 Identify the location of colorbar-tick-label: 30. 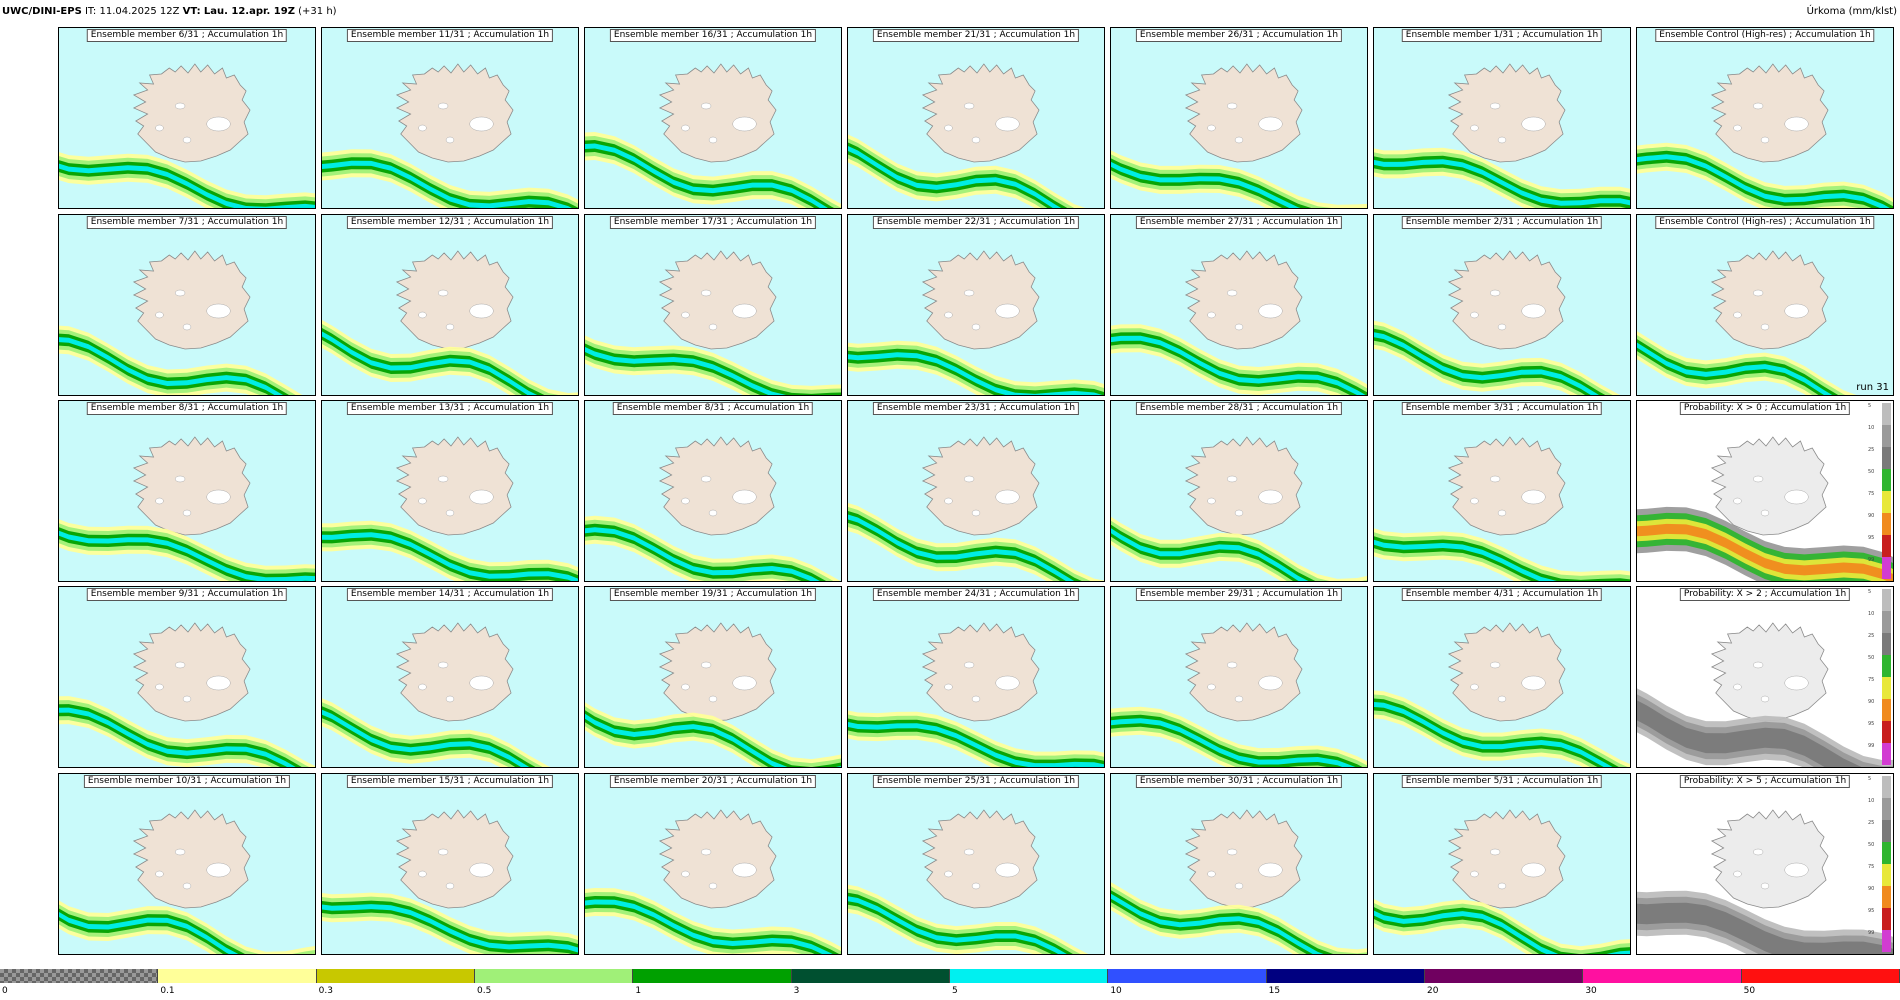
(1591, 991).